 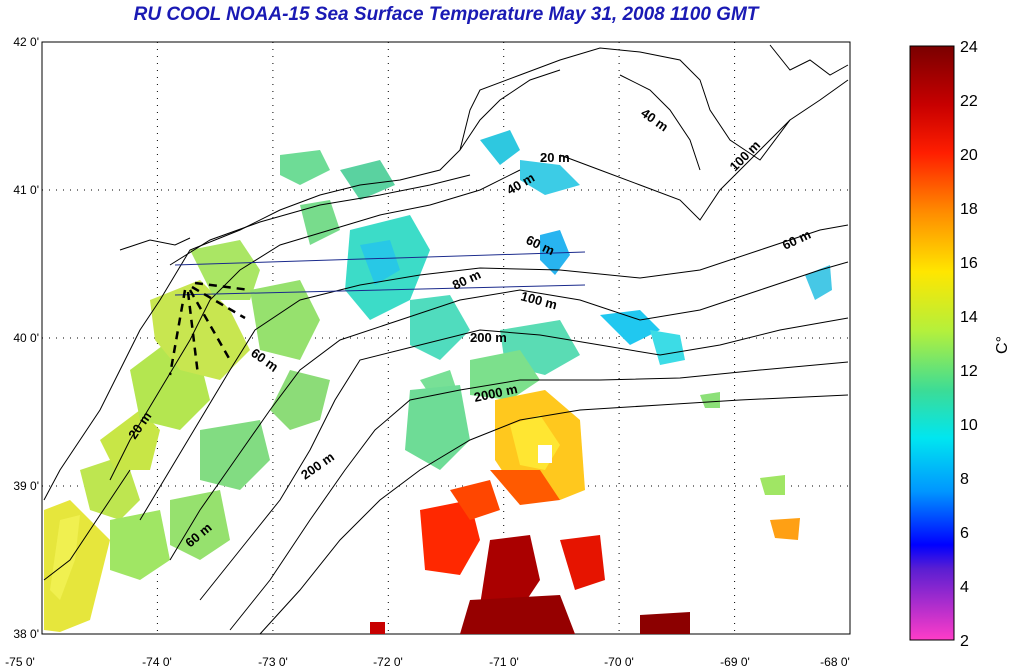 What do you see at coordinates (380, 273) in the screenshot?
I see `track-lines` at bounding box center [380, 273].